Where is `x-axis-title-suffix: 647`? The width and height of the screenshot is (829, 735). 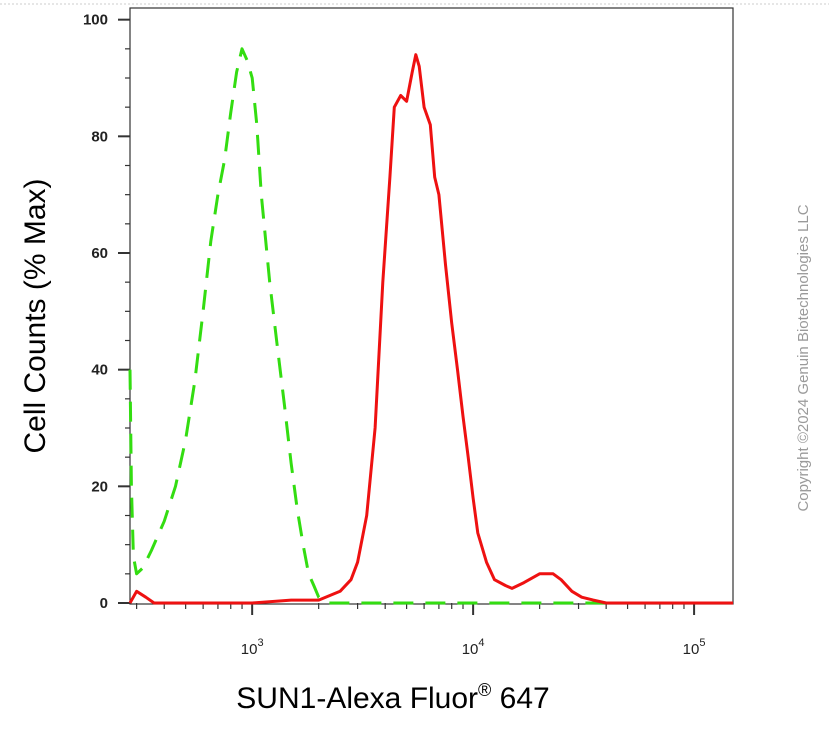 x-axis-title-suffix: 647 is located at coordinates (520, 698).